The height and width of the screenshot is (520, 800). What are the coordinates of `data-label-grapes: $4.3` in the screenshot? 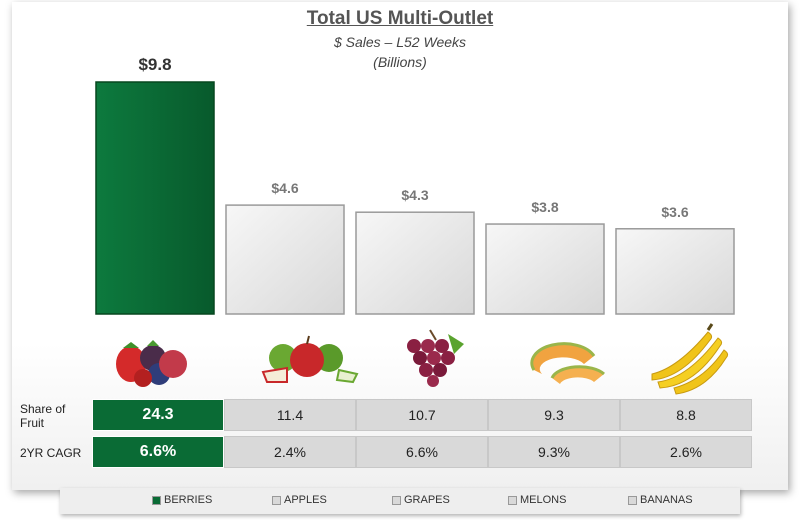 It's located at (414, 195).